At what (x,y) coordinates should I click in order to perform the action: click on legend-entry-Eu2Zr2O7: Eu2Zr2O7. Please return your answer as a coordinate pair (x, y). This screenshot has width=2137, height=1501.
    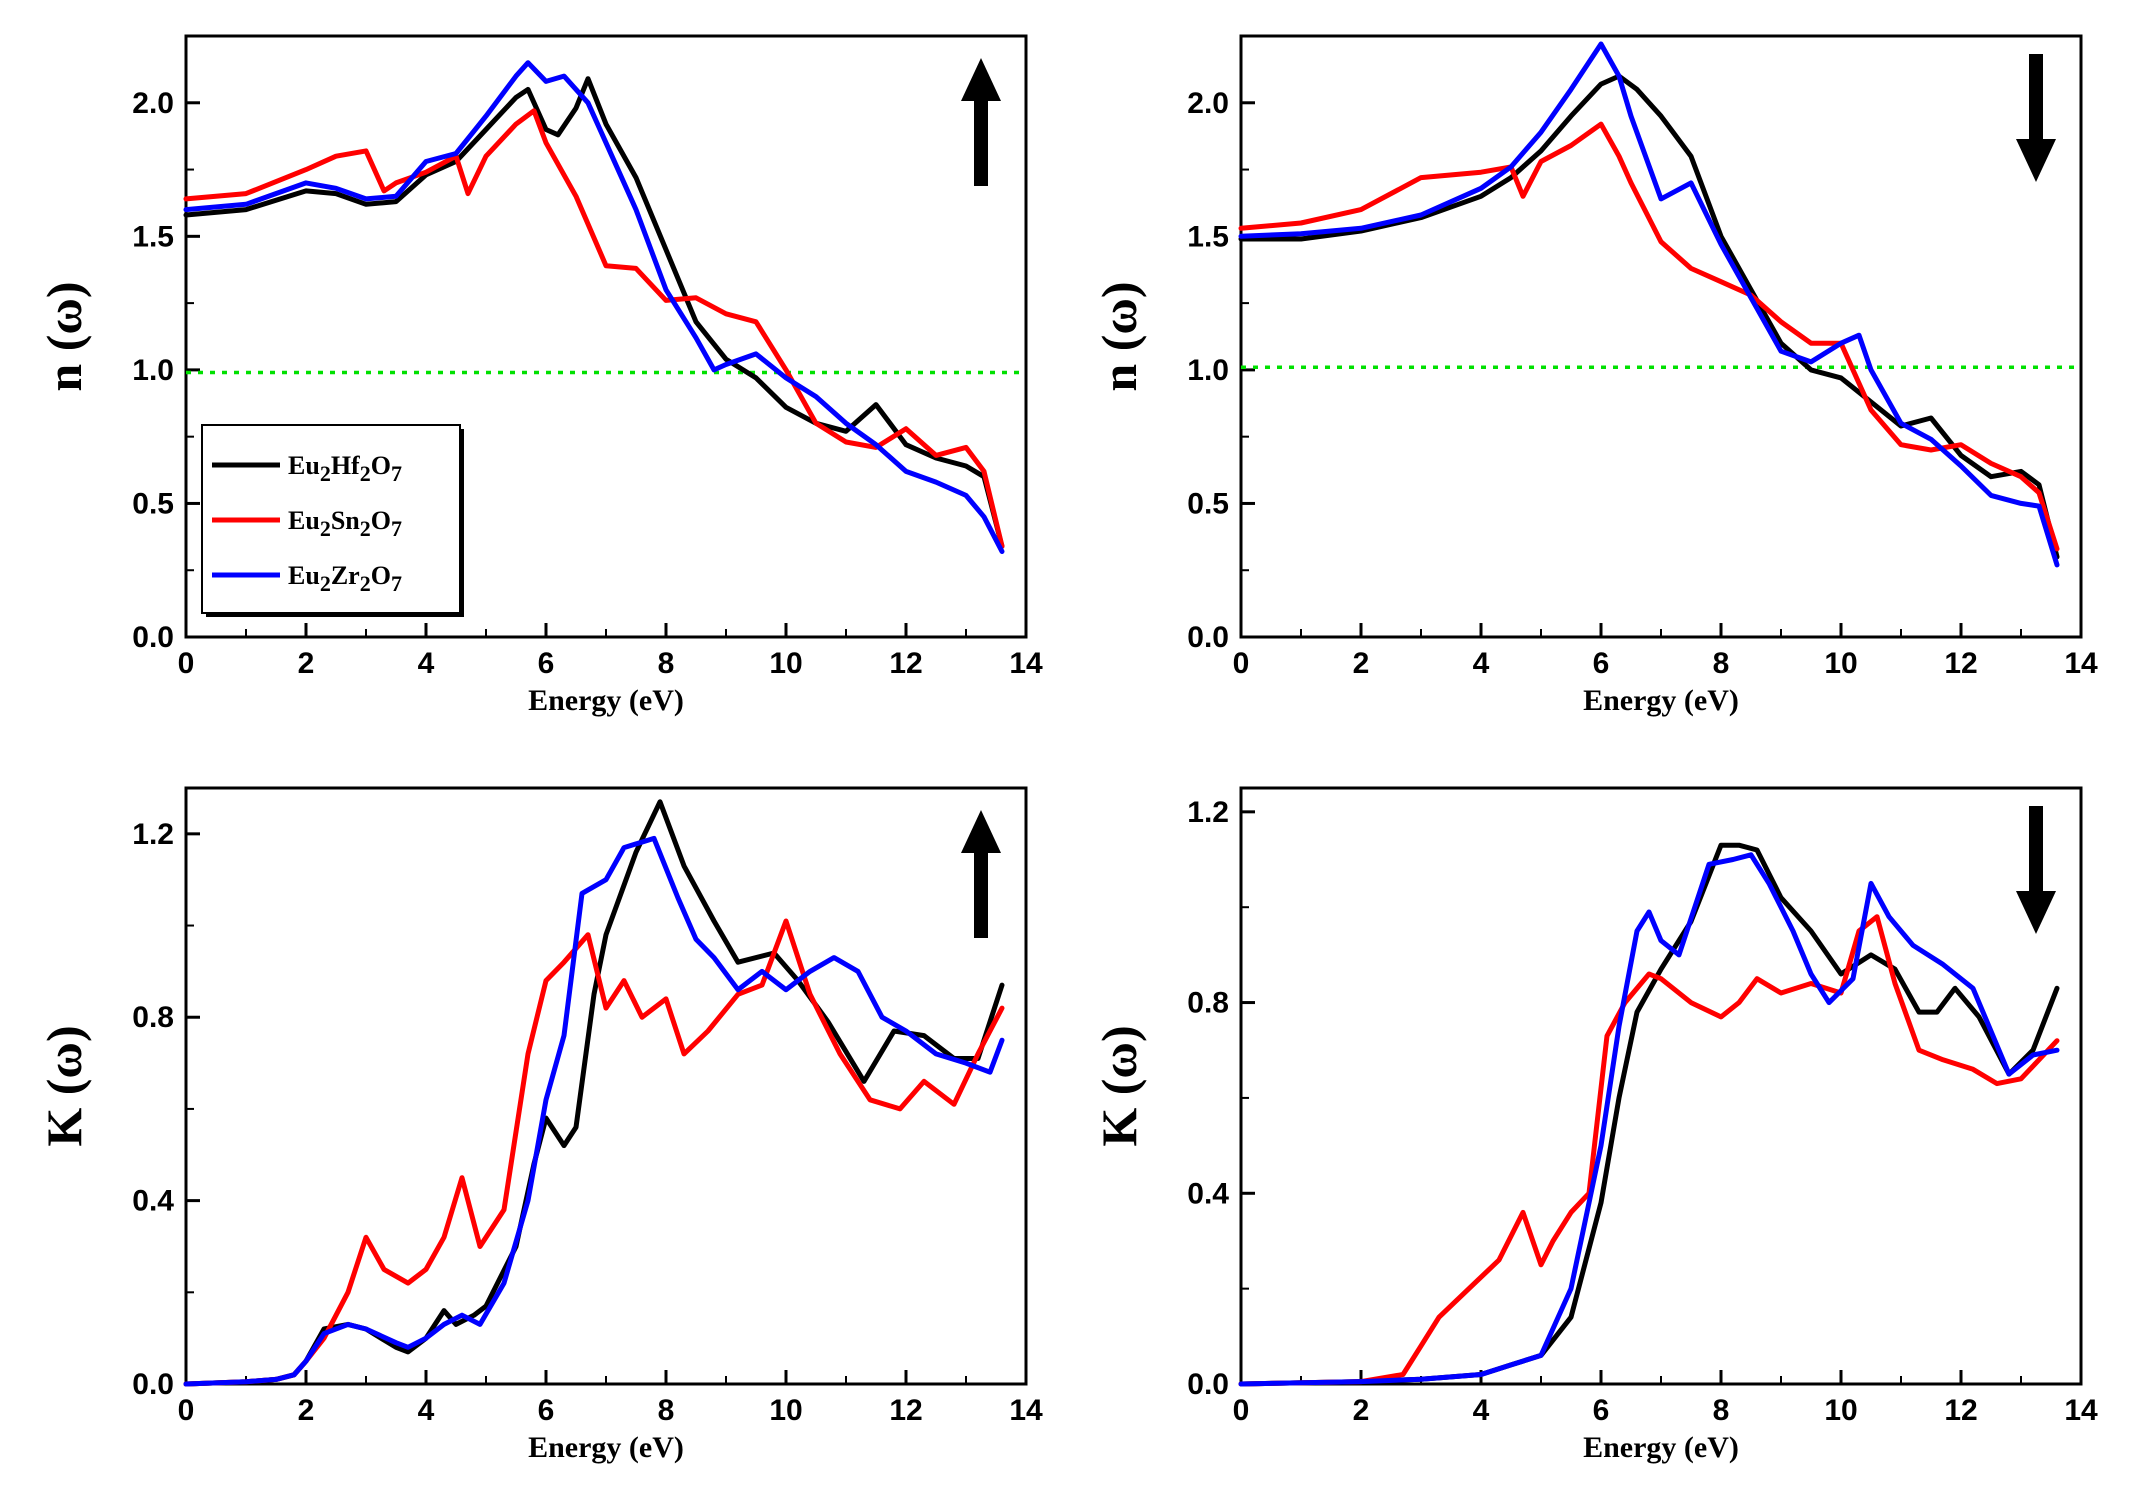
    Looking at the image, I should click on (345, 578).